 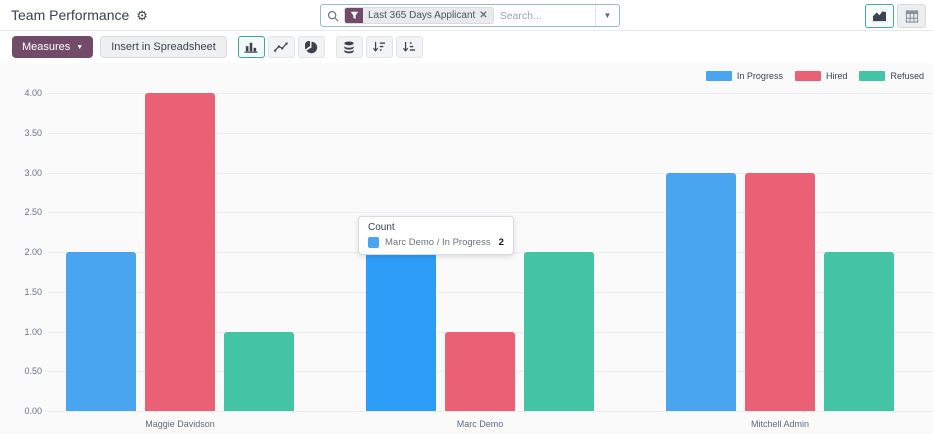 What do you see at coordinates (33, 291) in the screenshot?
I see `y-axis-tick-label: 1.50` at bounding box center [33, 291].